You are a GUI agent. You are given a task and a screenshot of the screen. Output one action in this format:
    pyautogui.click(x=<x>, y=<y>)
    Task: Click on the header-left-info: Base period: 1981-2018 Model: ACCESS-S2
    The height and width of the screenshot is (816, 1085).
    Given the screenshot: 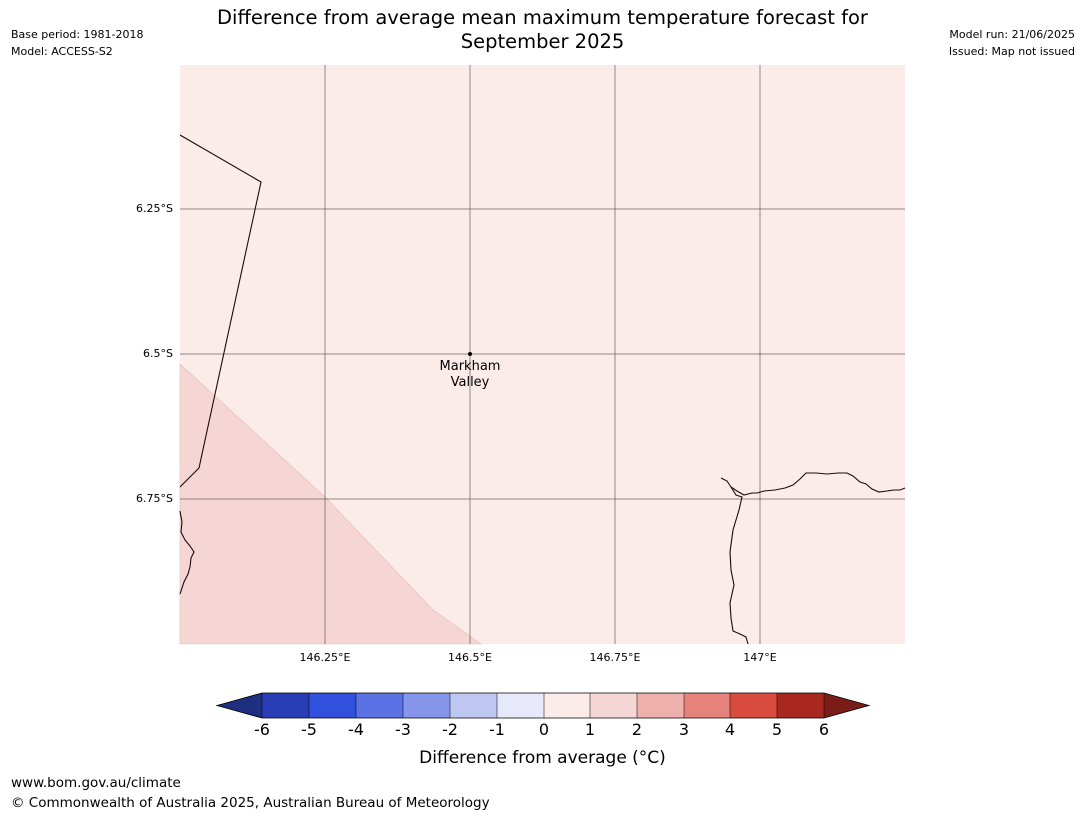 What is the action you would take?
    pyautogui.click(x=77, y=43)
    